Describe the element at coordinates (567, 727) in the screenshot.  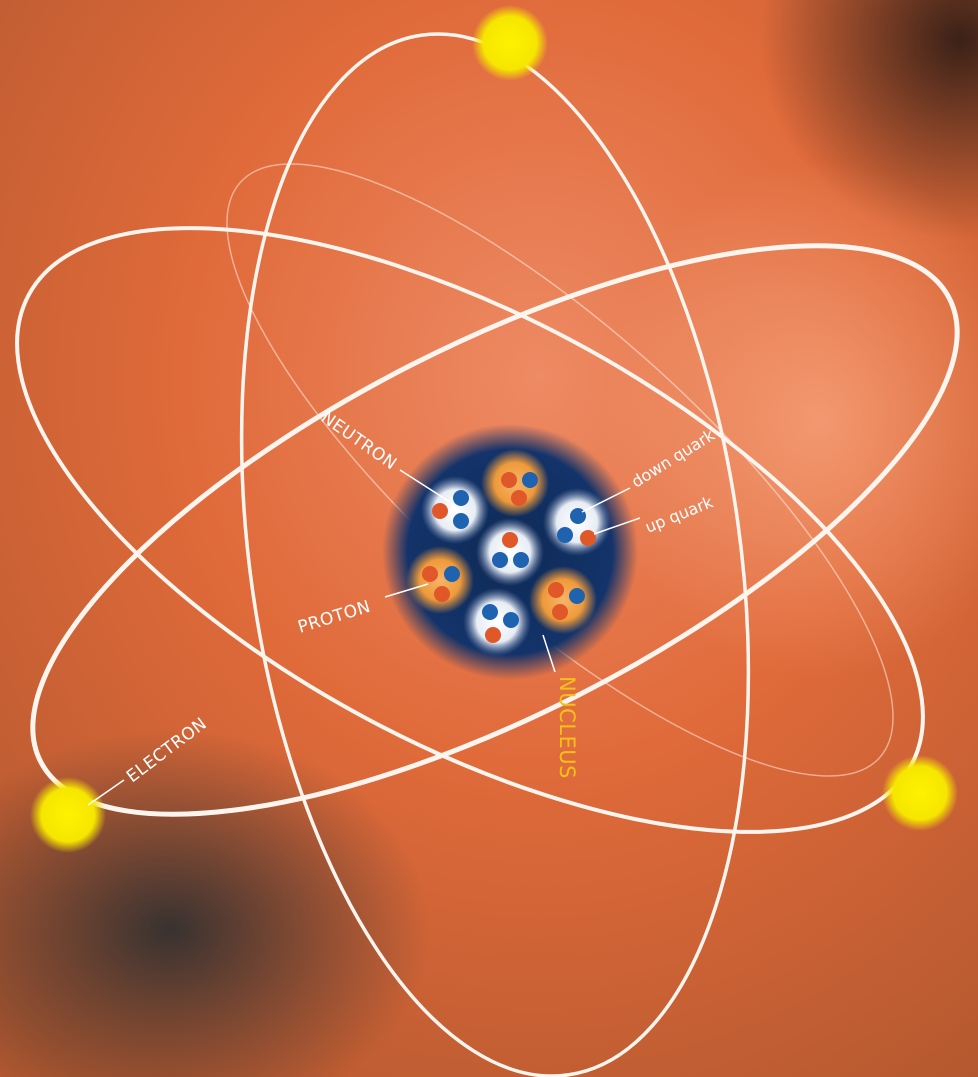
I see `nucleus-label: NUCLEUS` at that location.